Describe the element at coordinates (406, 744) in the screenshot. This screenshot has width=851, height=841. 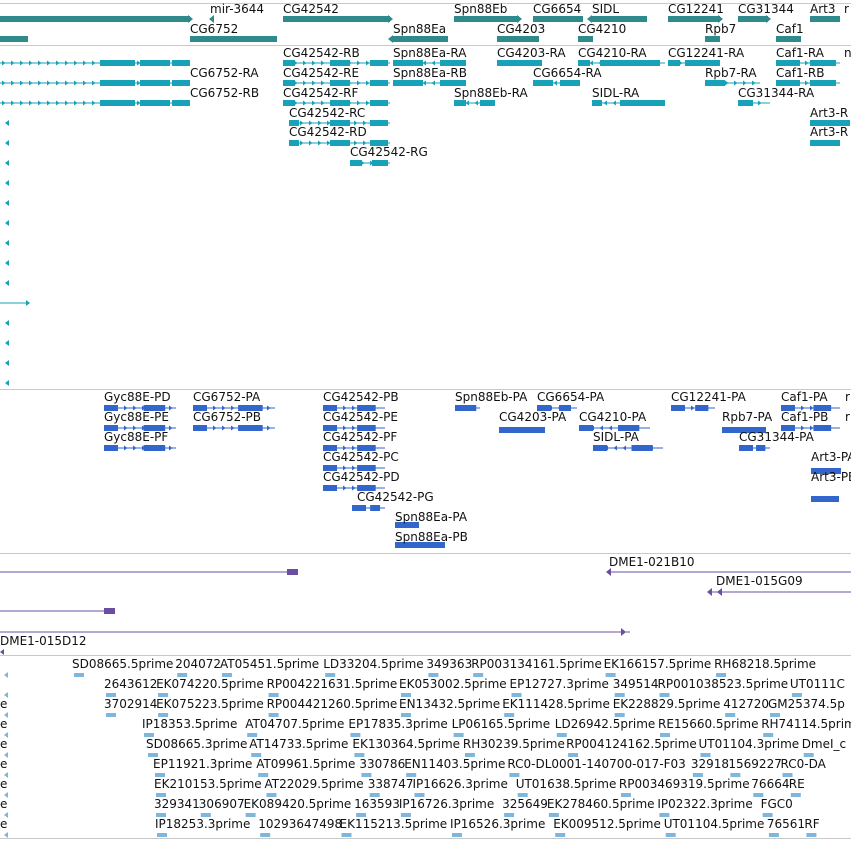
I see `est-label: EK130364.5prime` at that location.